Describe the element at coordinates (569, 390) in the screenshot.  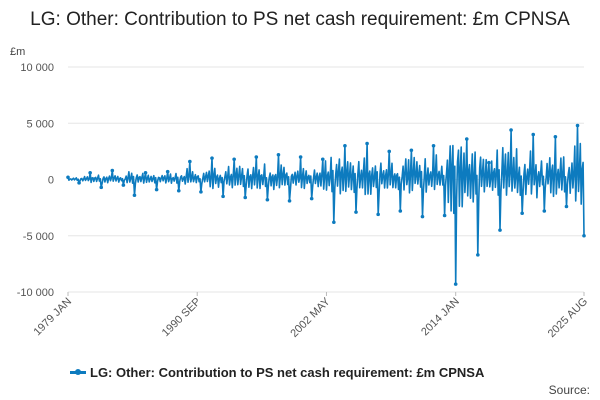
I see `source-label: Source:` at that location.